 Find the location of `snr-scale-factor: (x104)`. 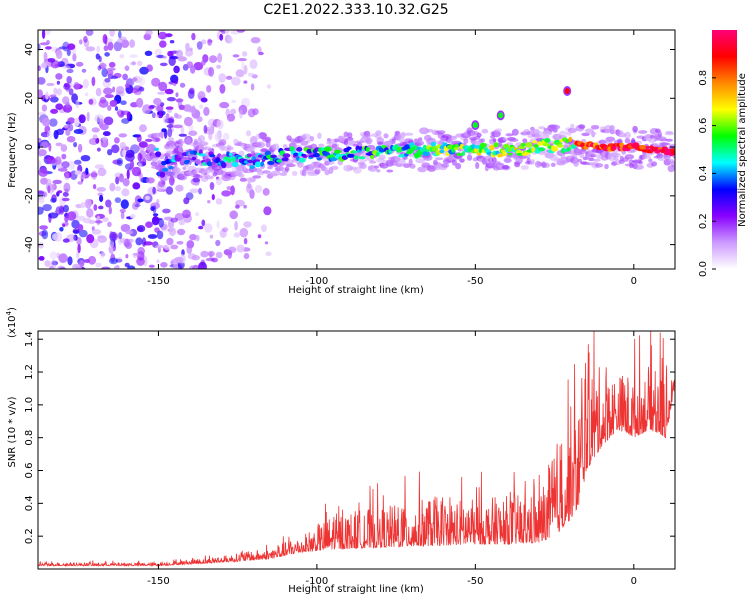

snr-scale-factor: (x104) is located at coordinates (11, 322).